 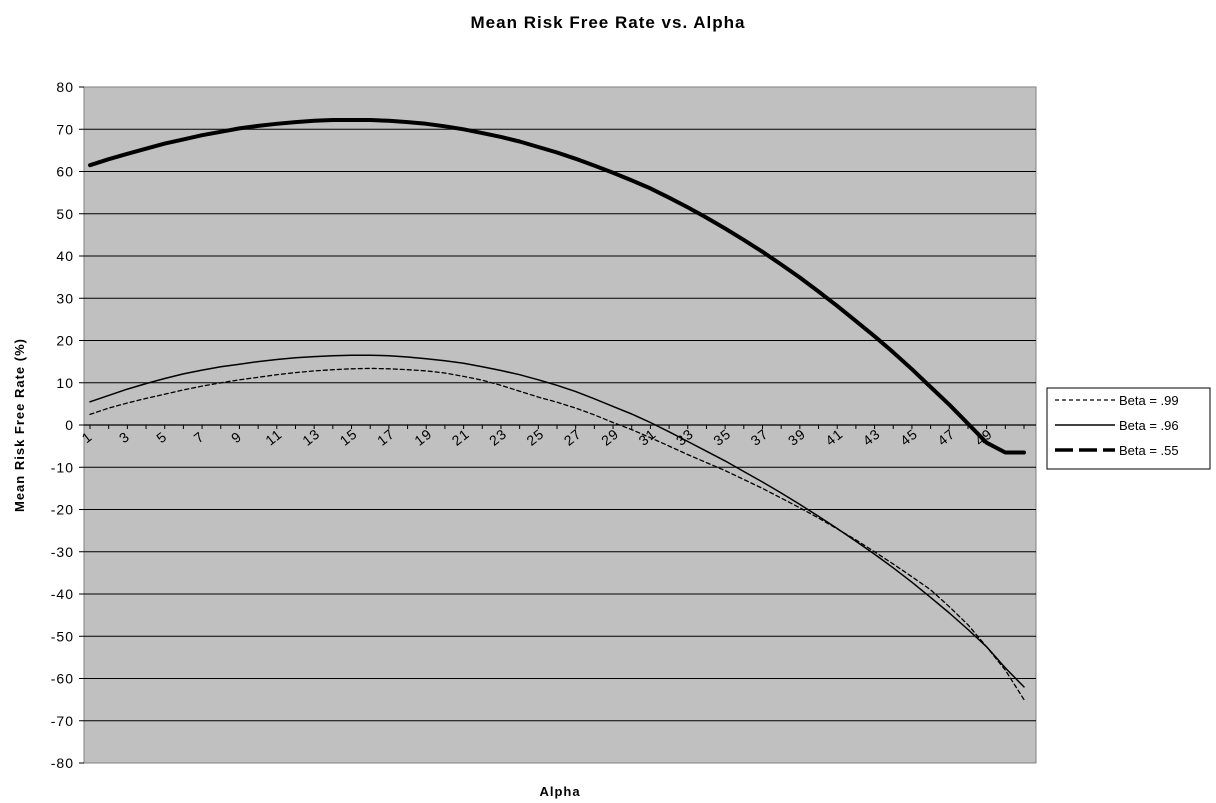 What do you see at coordinates (65, 256) in the screenshot?
I see `y-tick-label: 40` at bounding box center [65, 256].